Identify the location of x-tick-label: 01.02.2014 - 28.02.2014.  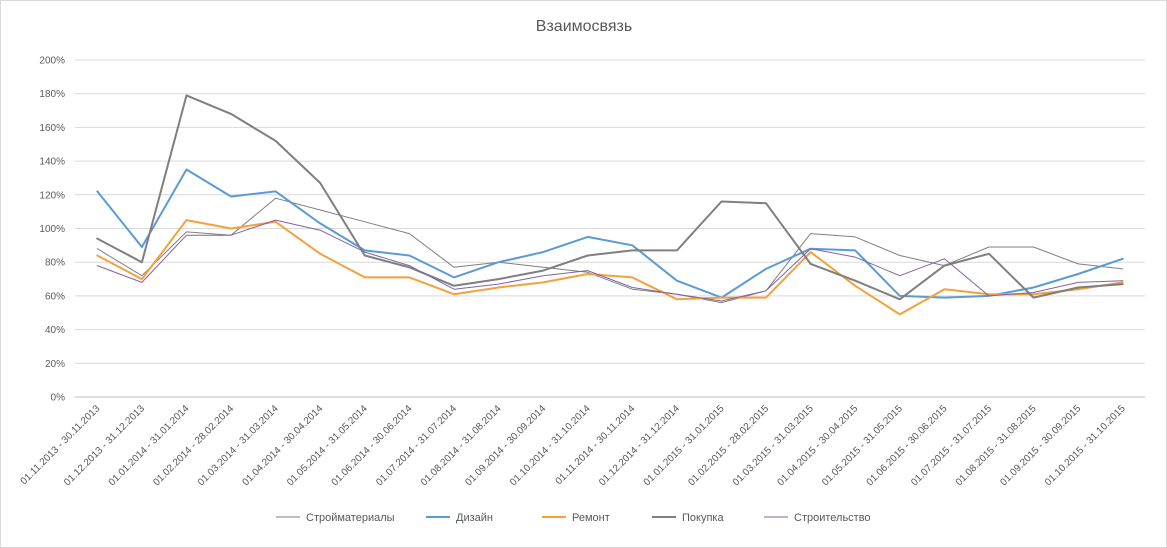
(193, 445).